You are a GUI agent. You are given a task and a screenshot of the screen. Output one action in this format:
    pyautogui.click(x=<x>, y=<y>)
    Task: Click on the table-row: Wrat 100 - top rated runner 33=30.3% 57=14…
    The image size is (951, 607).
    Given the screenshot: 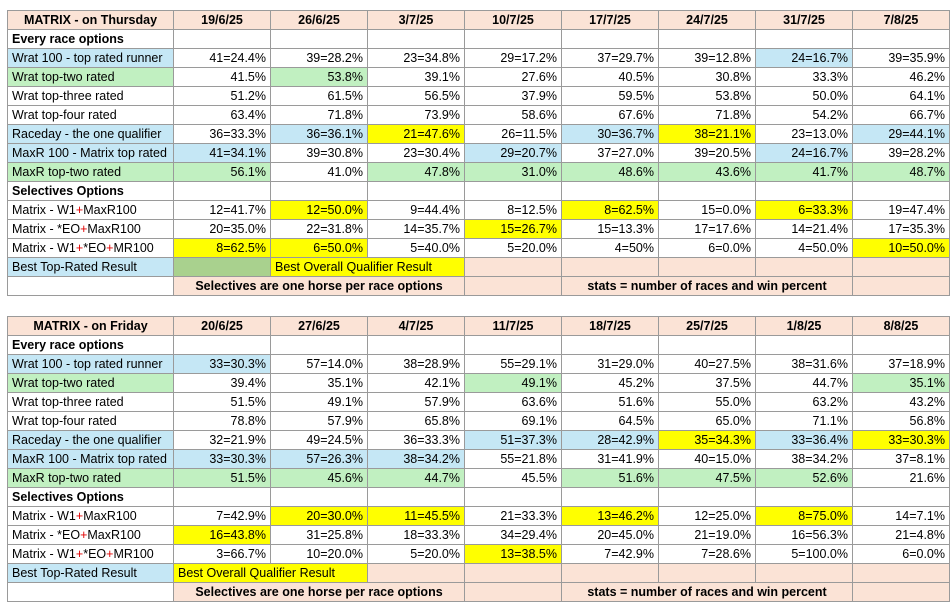 What is the action you would take?
    pyautogui.click(x=478, y=364)
    